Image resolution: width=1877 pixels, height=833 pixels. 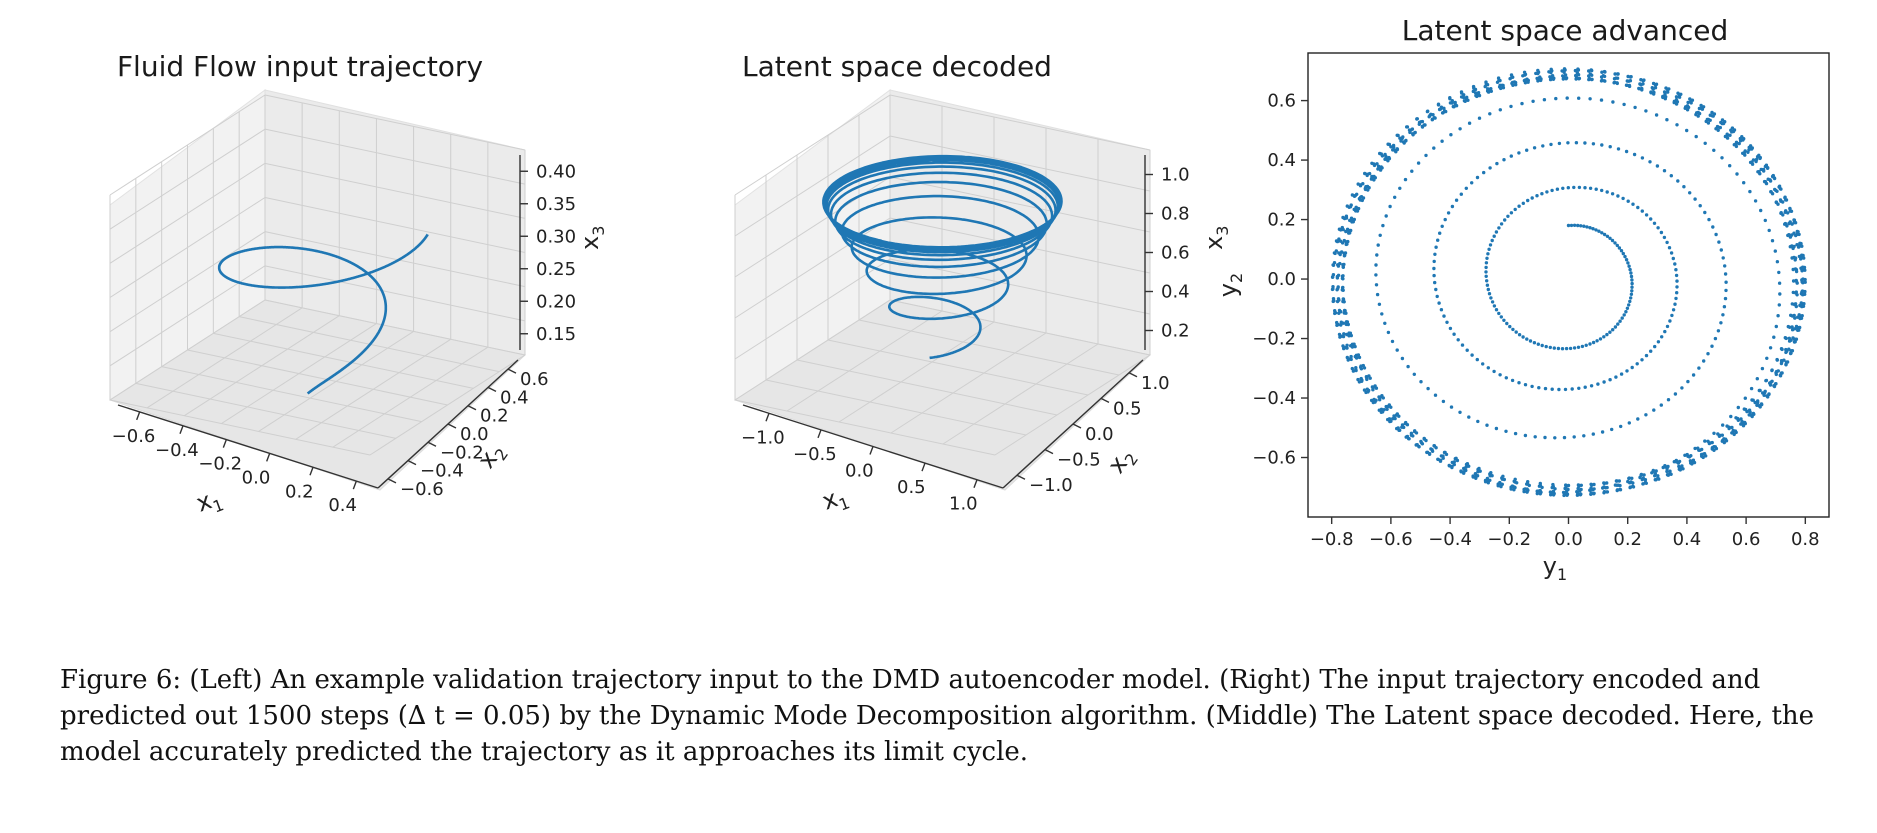 I want to click on z-tick-label: 0.8, so click(x=1175, y=214).